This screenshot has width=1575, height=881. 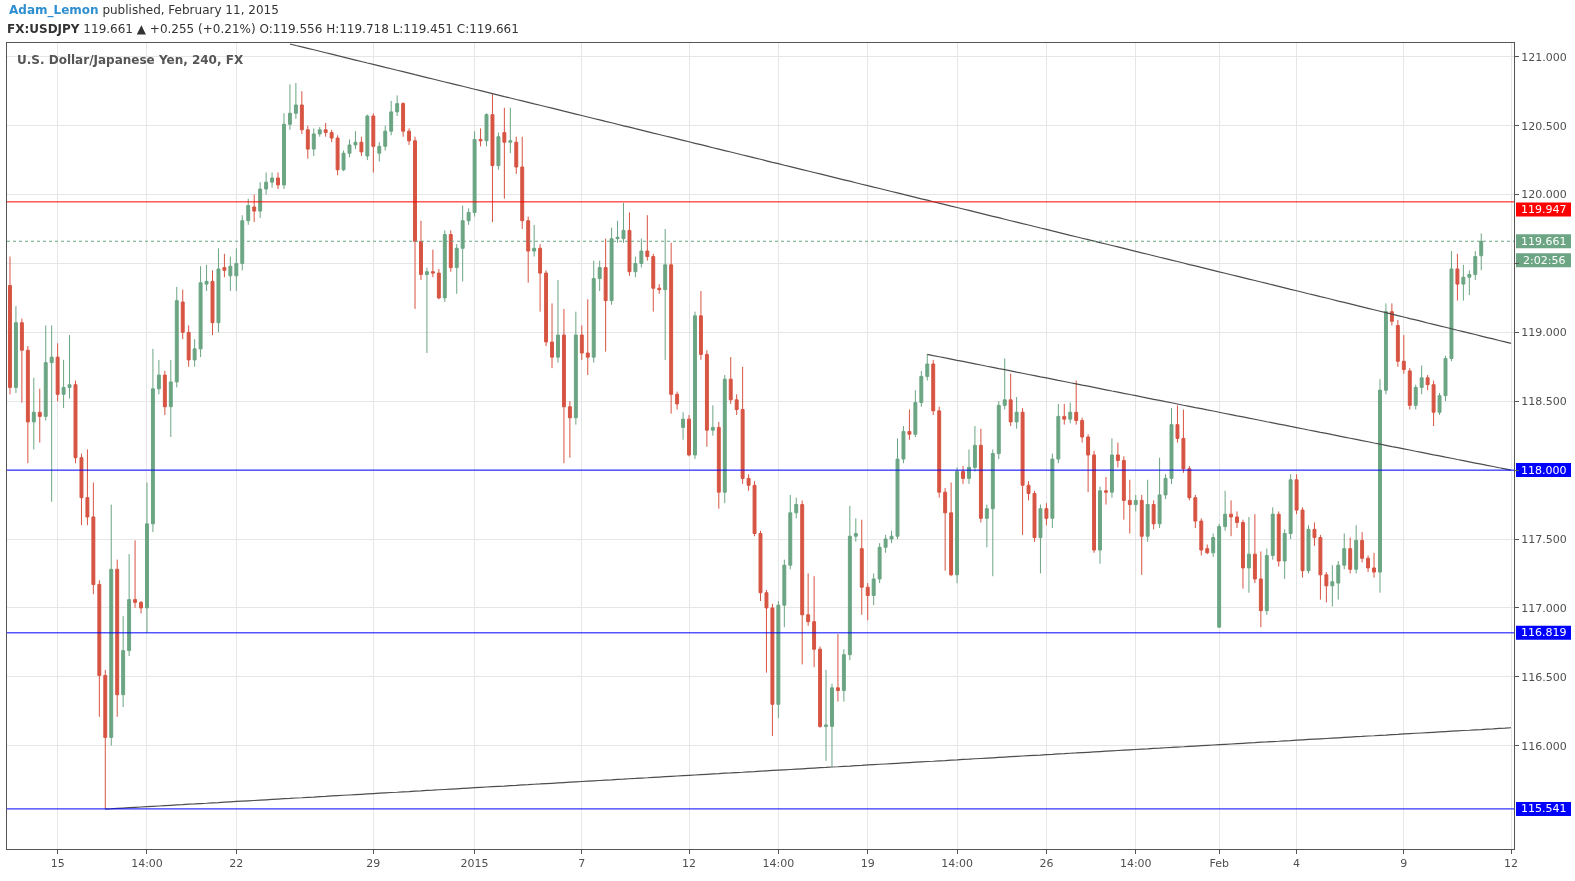 I want to click on x-tick-label: 19, so click(x=867, y=864).